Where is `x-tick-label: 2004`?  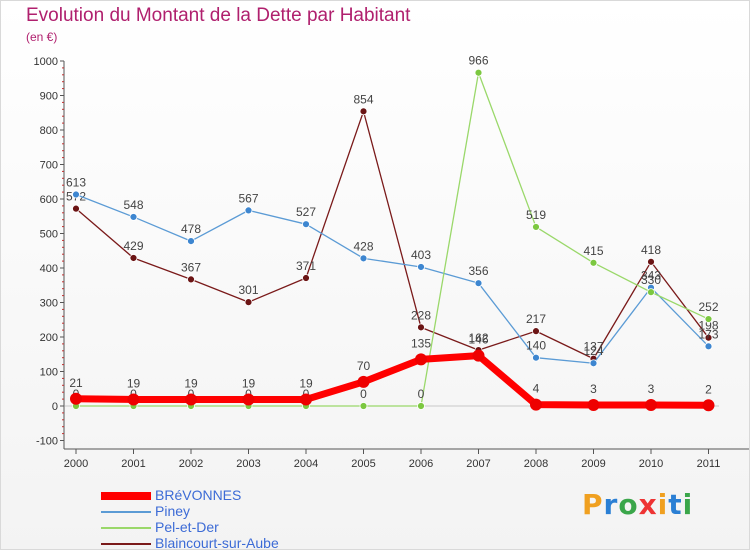
x-tick-label: 2004 is located at coordinates (306, 464).